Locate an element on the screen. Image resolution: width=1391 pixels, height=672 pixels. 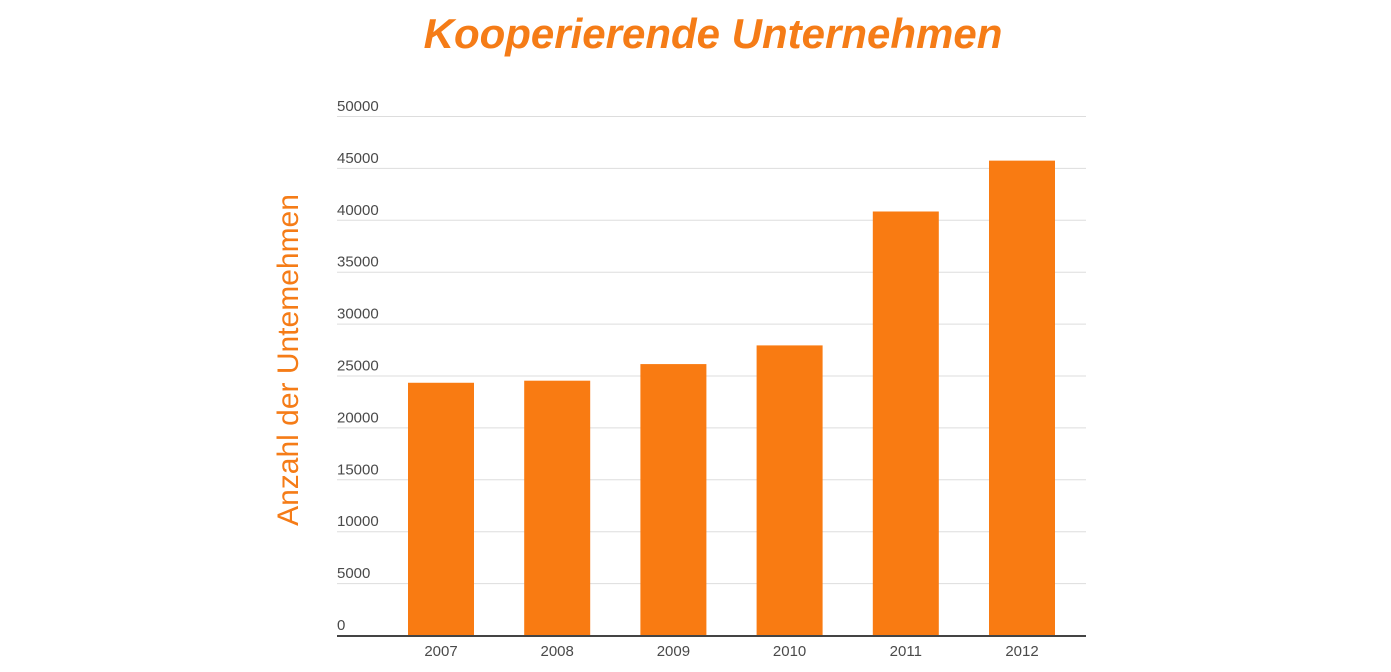
x-tick-label: 2008 is located at coordinates (557, 651).